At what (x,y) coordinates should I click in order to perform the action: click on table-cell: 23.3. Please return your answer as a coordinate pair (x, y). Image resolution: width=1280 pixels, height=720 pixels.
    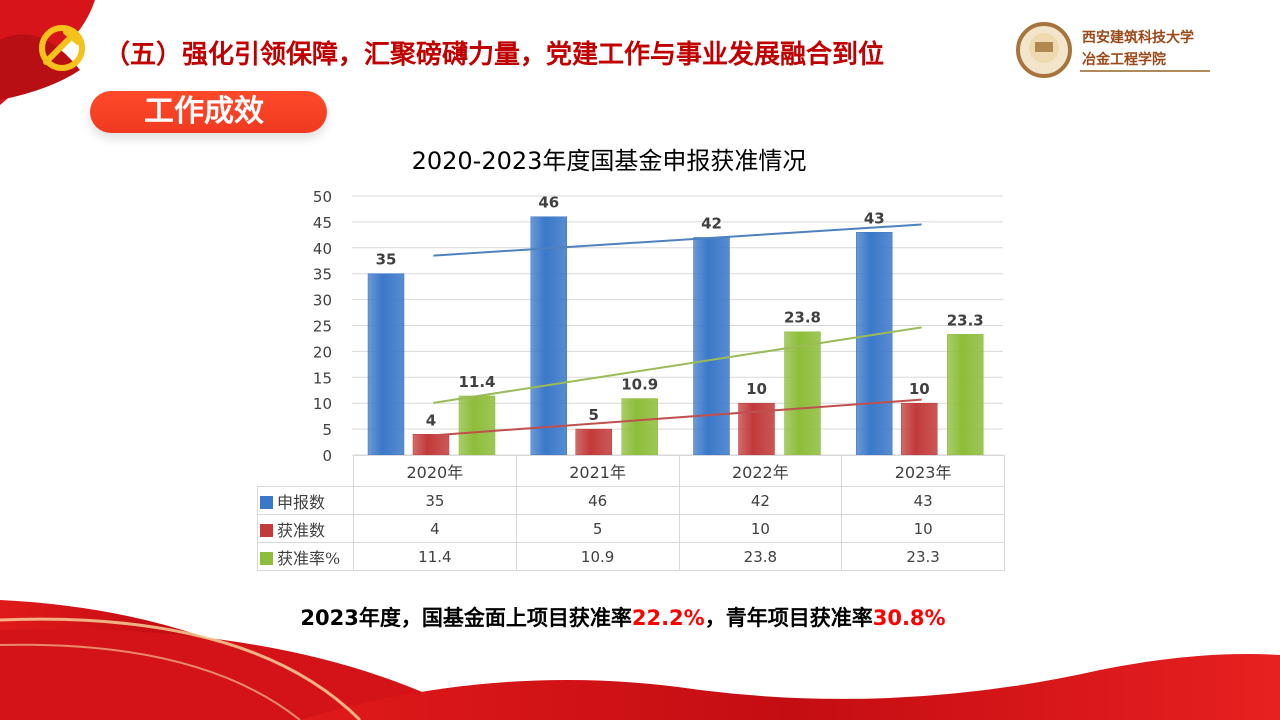
    Looking at the image, I should click on (923, 556).